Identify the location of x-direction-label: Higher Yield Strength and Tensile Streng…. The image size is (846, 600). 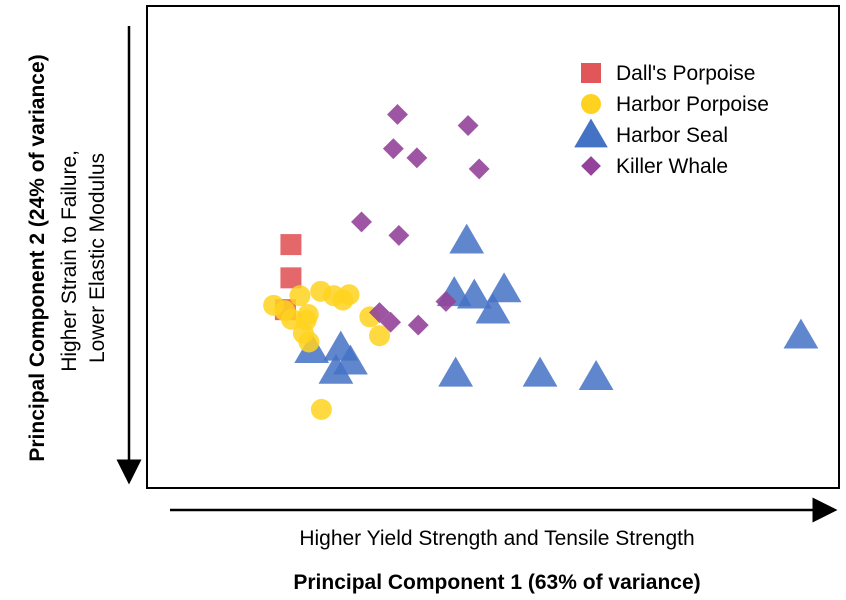
(496, 538).